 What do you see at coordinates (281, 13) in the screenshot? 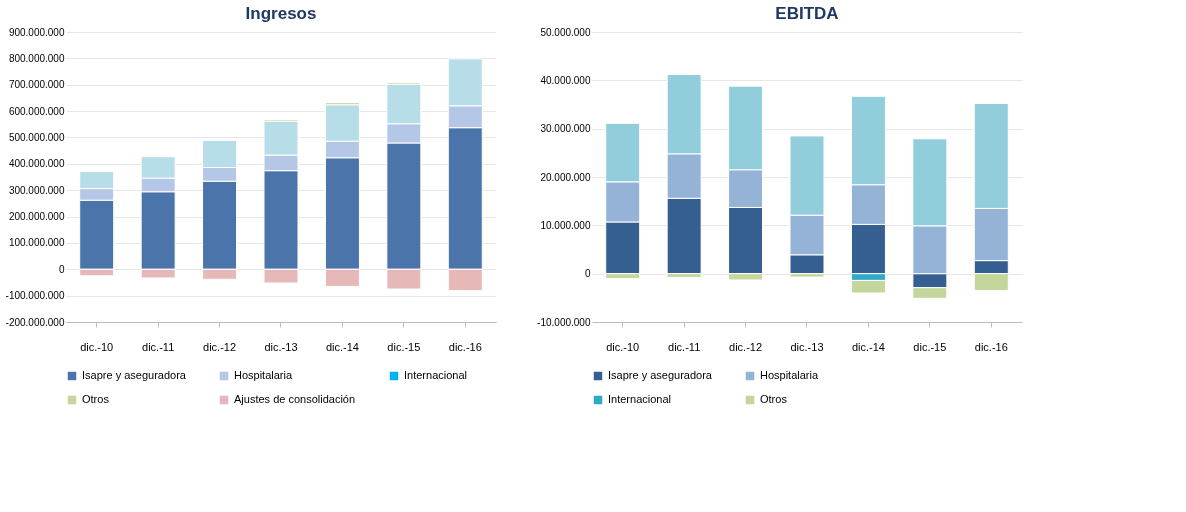
I see `chart-title: Ingresos` at bounding box center [281, 13].